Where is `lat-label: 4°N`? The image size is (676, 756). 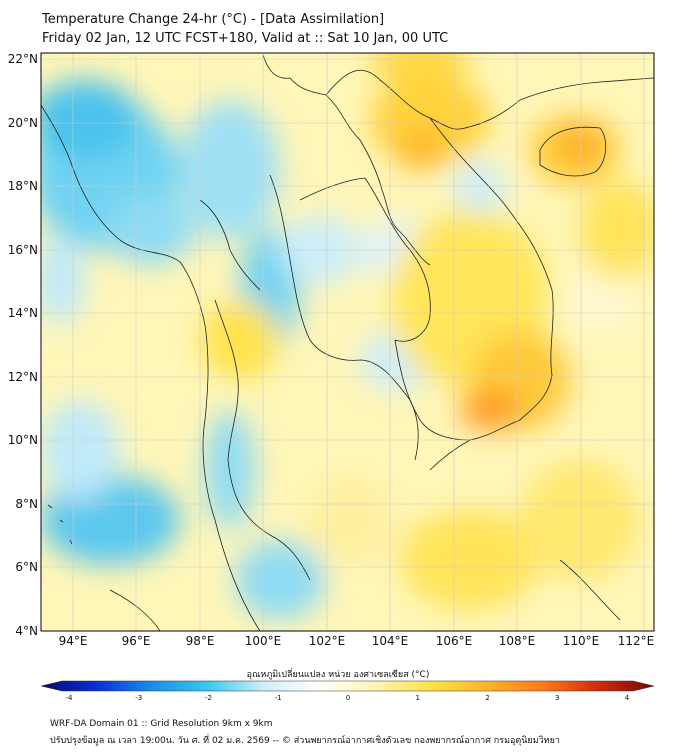 lat-label: 4°N is located at coordinates (26, 631).